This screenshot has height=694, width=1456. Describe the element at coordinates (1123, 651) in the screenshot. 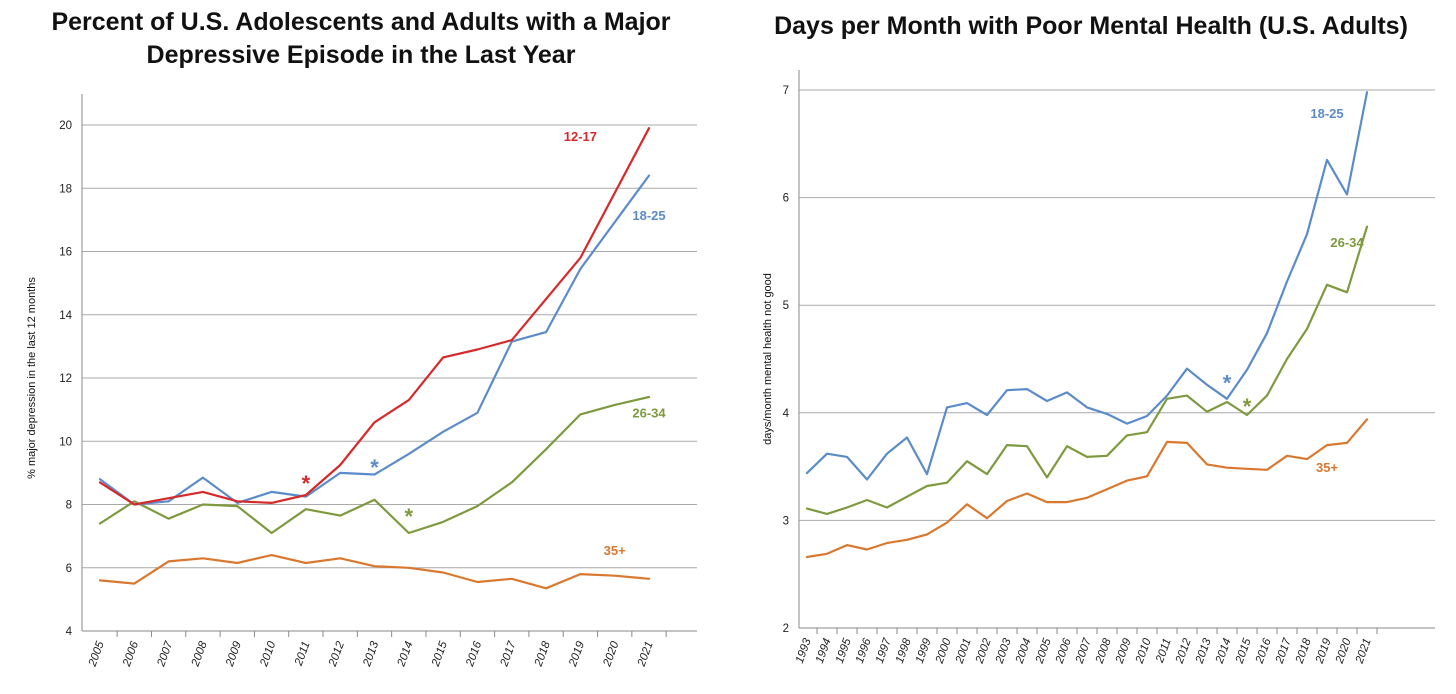

I see `x-tick-label: 2009` at that location.